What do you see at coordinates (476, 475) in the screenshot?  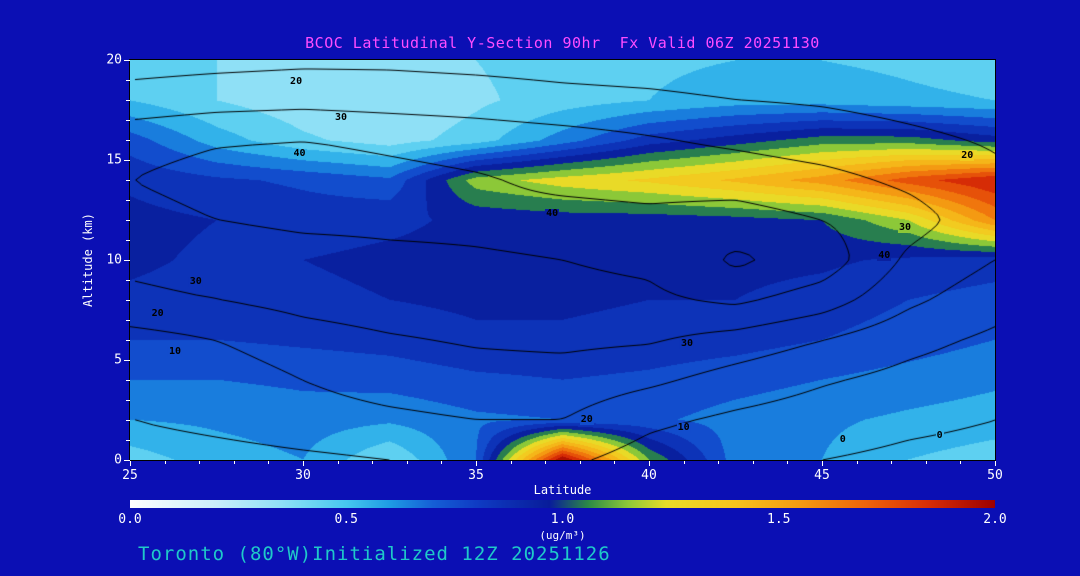 I see `x-tick-label: 35` at bounding box center [476, 475].